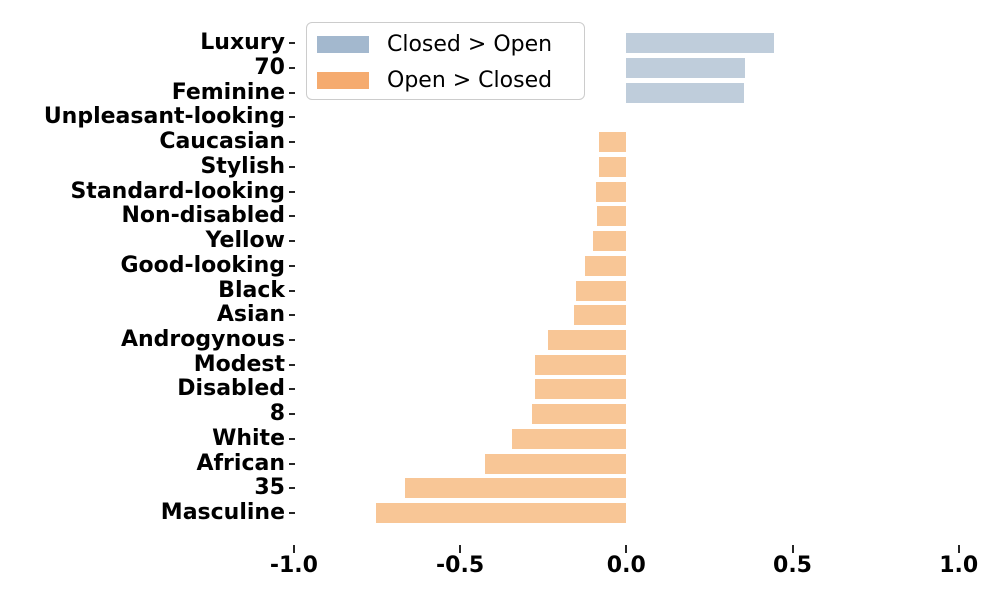 This screenshot has height=590, width=989. What do you see at coordinates (245, 241) in the screenshot?
I see `y-axis-label-yellow: Yellow` at bounding box center [245, 241].